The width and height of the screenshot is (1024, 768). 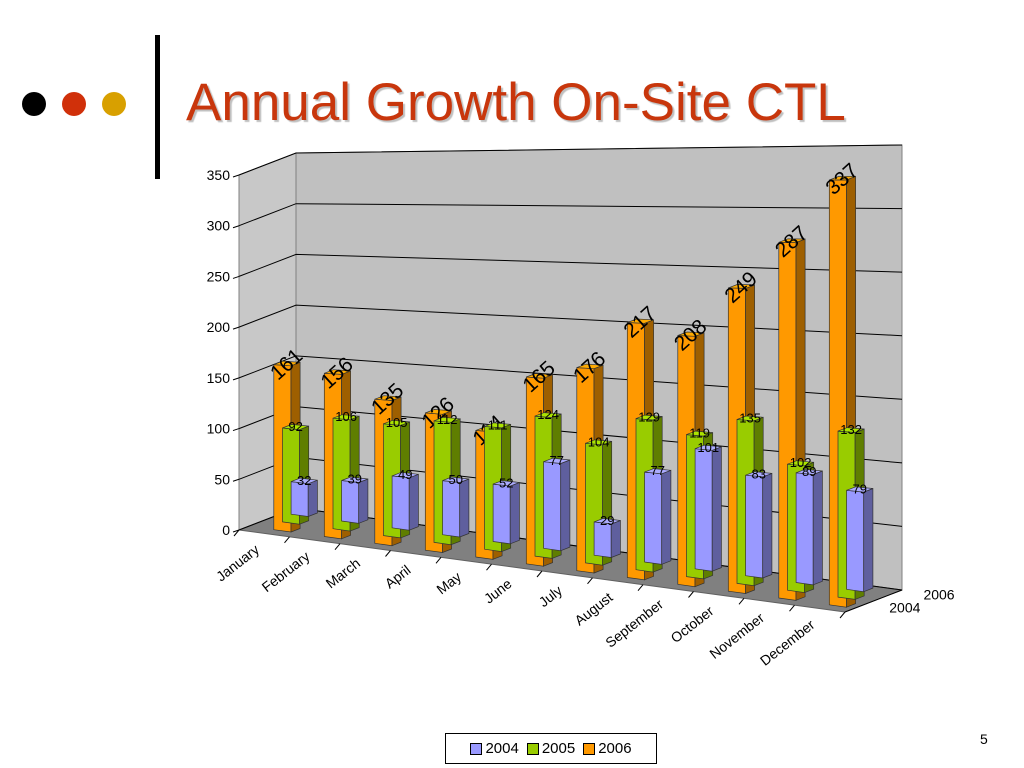 What do you see at coordinates (219, 175) in the screenshot?
I see `y-tick-label: 350` at bounding box center [219, 175].